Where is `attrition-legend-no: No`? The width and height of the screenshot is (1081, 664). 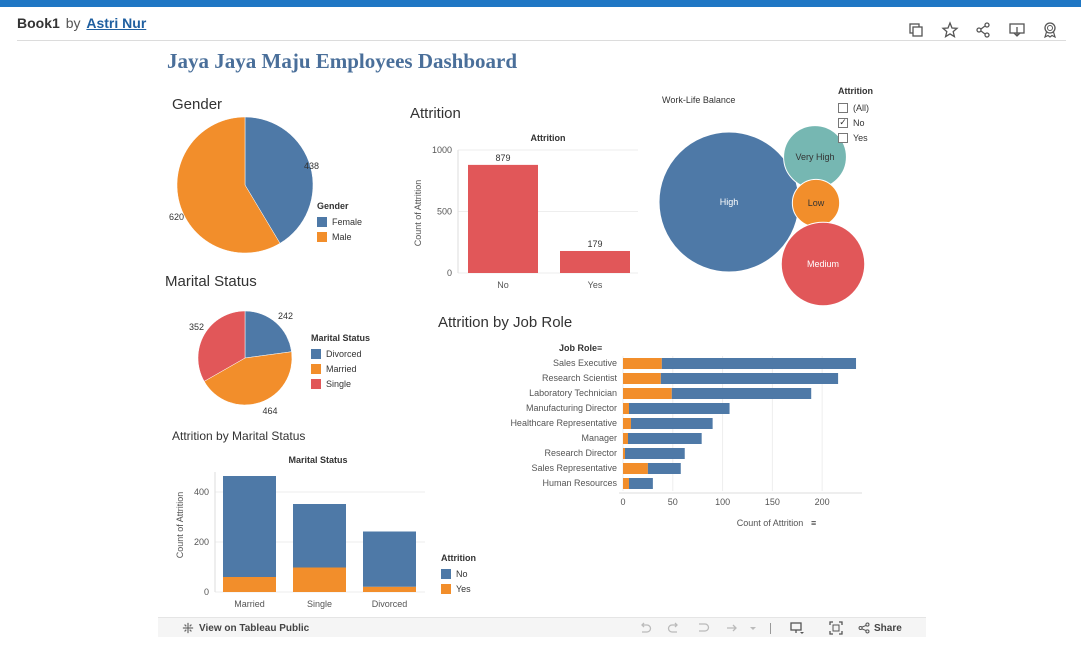 attrition-legend-no: No is located at coordinates (458, 573).